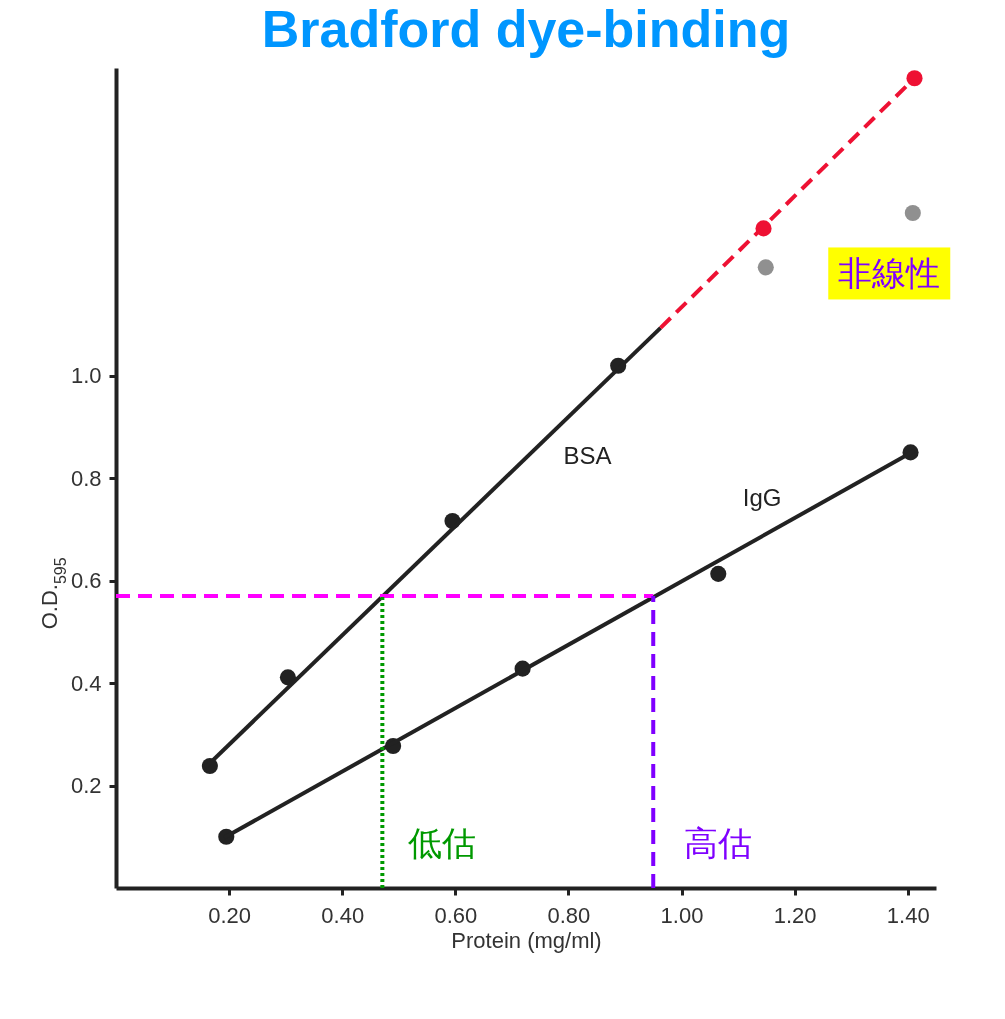 The image size is (1005, 1019). I want to click on x-tick-label: 0.20, so click(230, 915).